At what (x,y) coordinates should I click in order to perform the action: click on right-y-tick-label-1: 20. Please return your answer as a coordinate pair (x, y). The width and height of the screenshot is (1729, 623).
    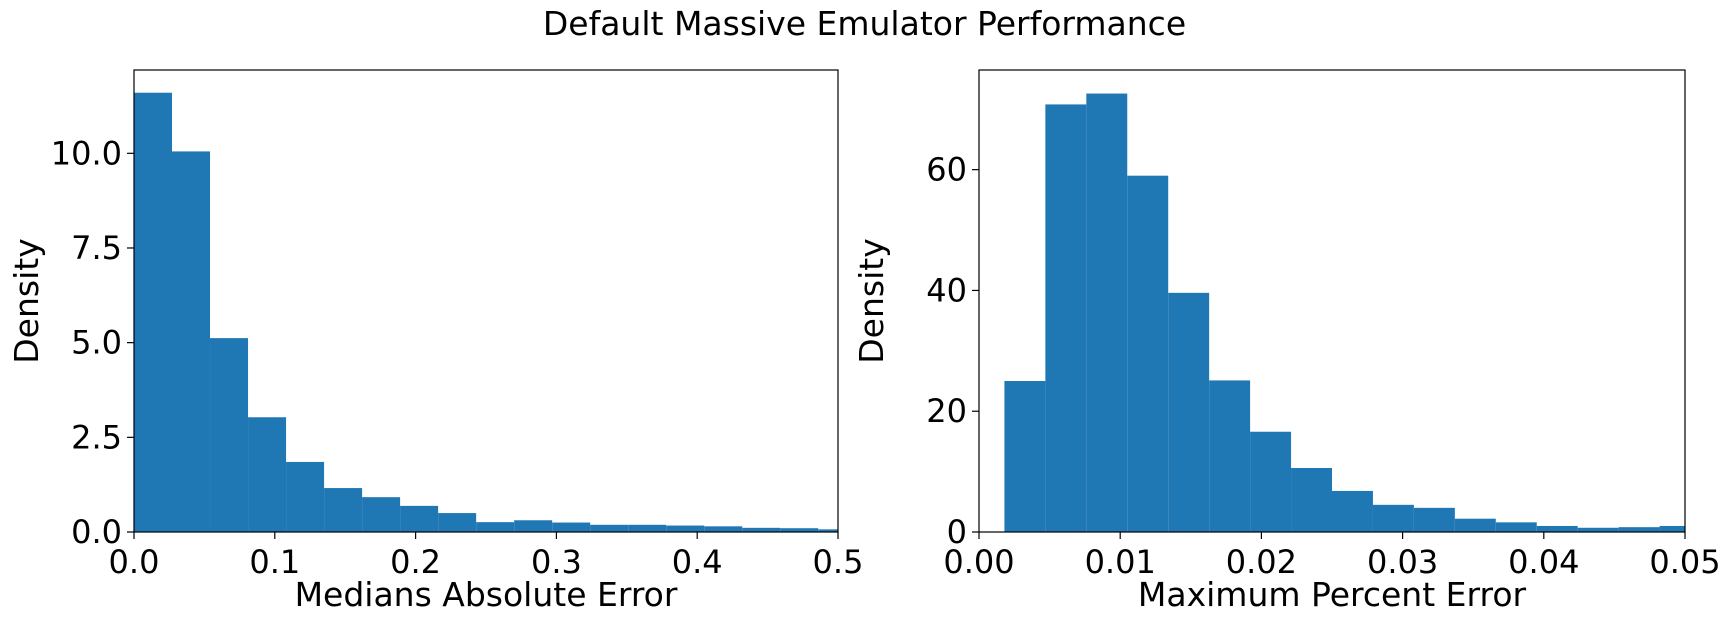
    Looking at the image, I should click on (946, 411).